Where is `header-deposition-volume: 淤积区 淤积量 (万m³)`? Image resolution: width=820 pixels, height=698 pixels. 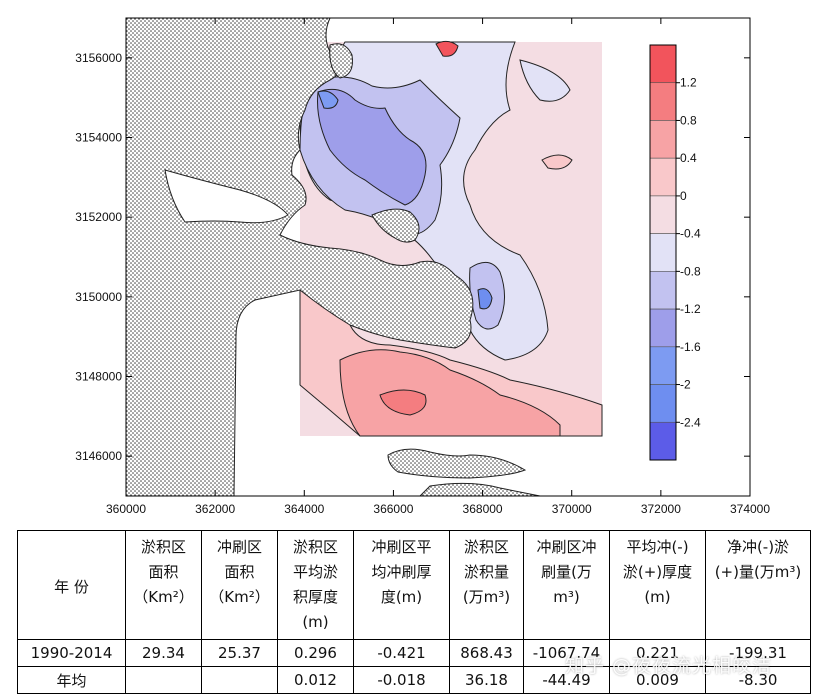
header-deposition-volume: 淤积区 淤积量 (万m³) is located at coordinates (486, 585).